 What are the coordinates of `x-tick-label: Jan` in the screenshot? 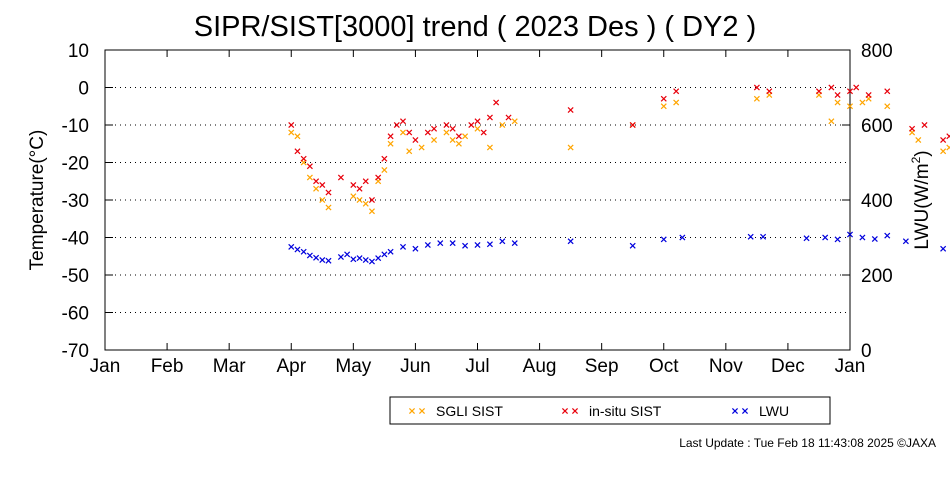 It's located at (850, 366).